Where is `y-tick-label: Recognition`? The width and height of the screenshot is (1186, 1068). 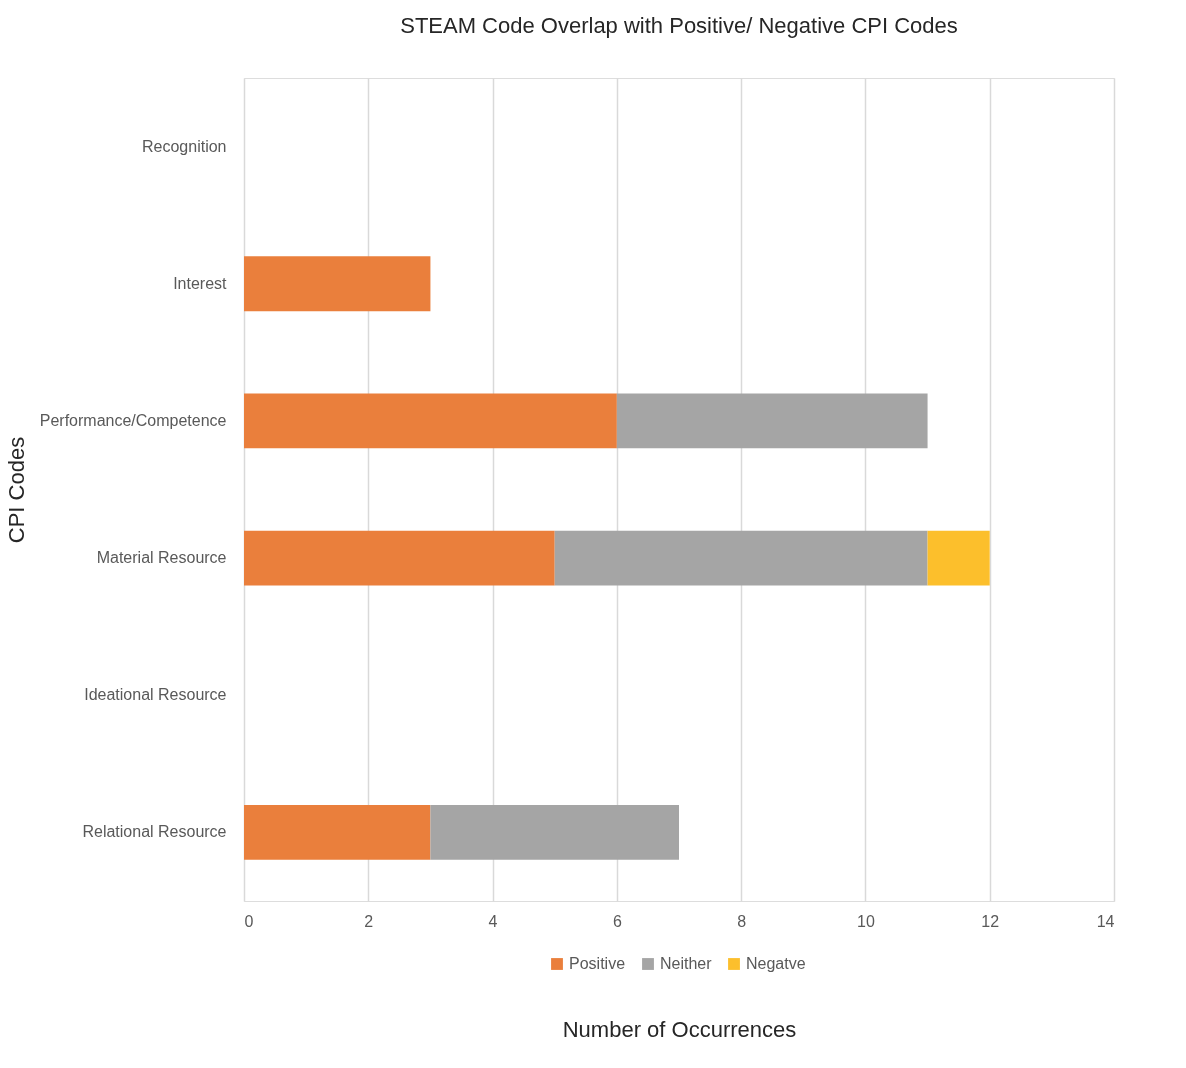
y-tick-label: Recognition is located at coordinates (184, 146).